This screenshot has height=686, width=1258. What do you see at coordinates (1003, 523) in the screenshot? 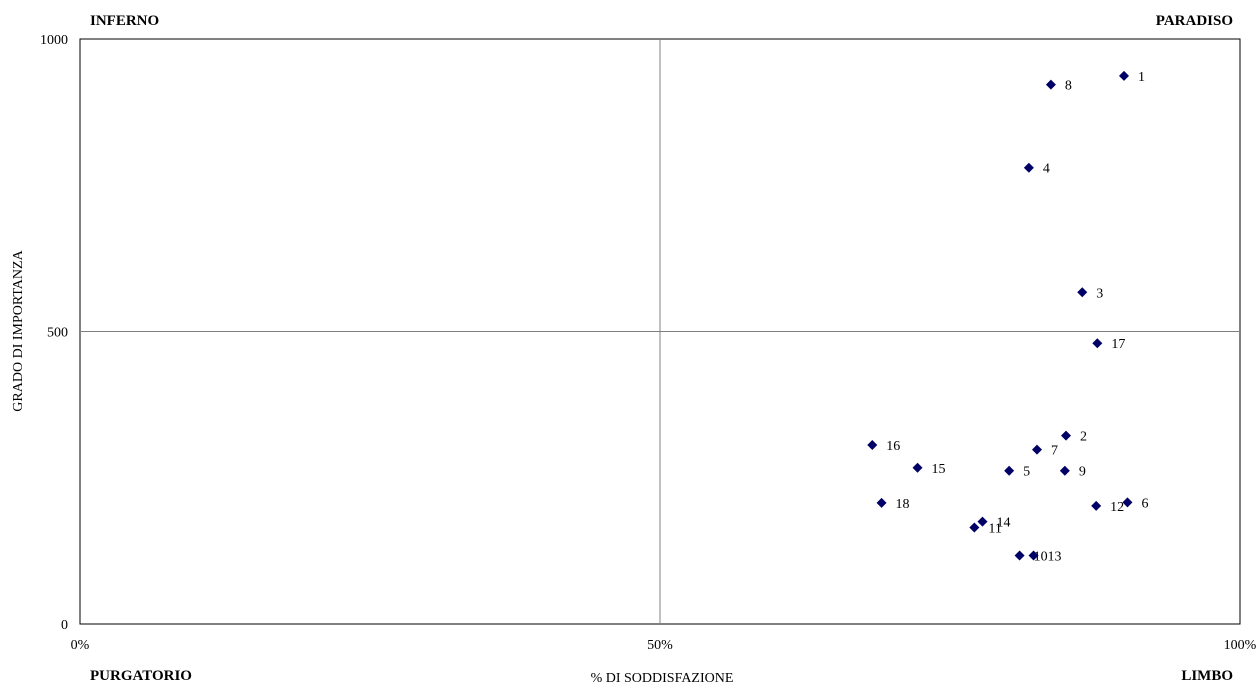
I see `data-point-label: 14` at bounding box center [1003, 523].